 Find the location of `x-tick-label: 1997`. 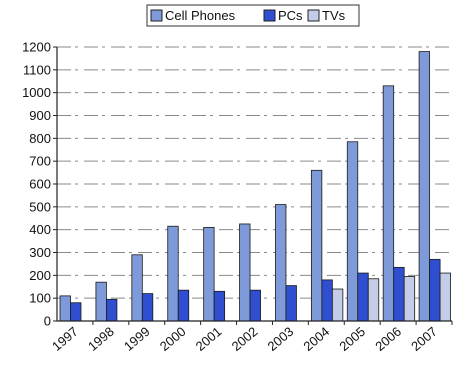

x-tick-label: 1997 is located at coordinates (65, 339).